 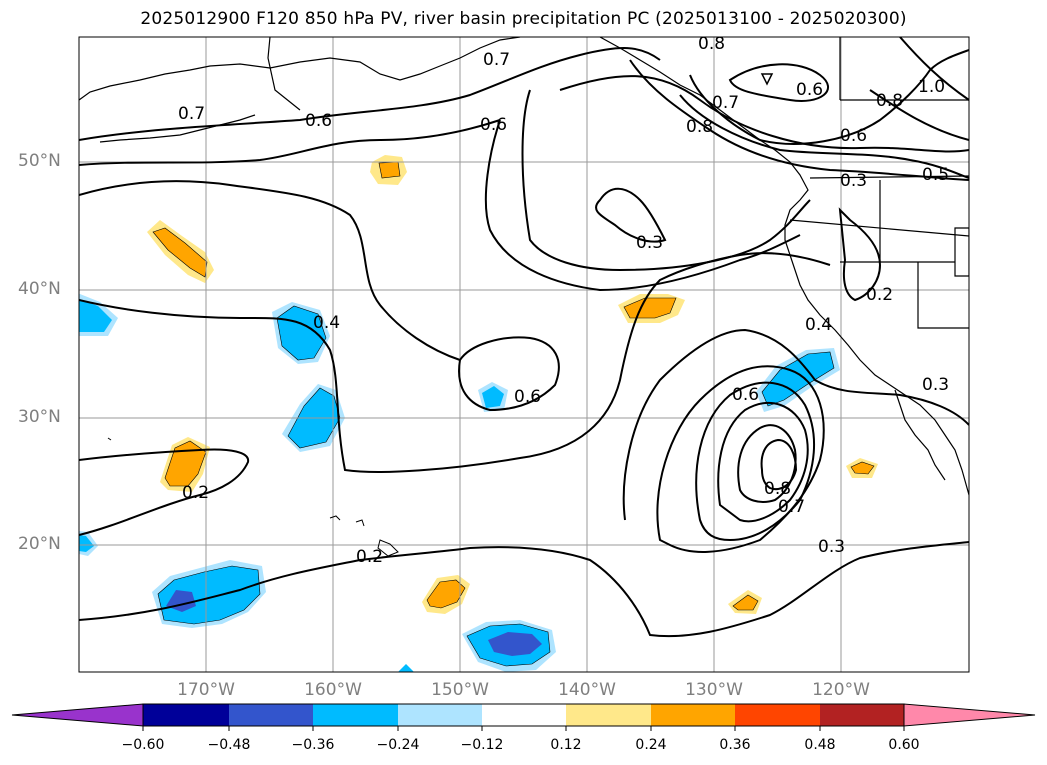 I want to click on lat-label: 30°N, so click(x=39, y=417).